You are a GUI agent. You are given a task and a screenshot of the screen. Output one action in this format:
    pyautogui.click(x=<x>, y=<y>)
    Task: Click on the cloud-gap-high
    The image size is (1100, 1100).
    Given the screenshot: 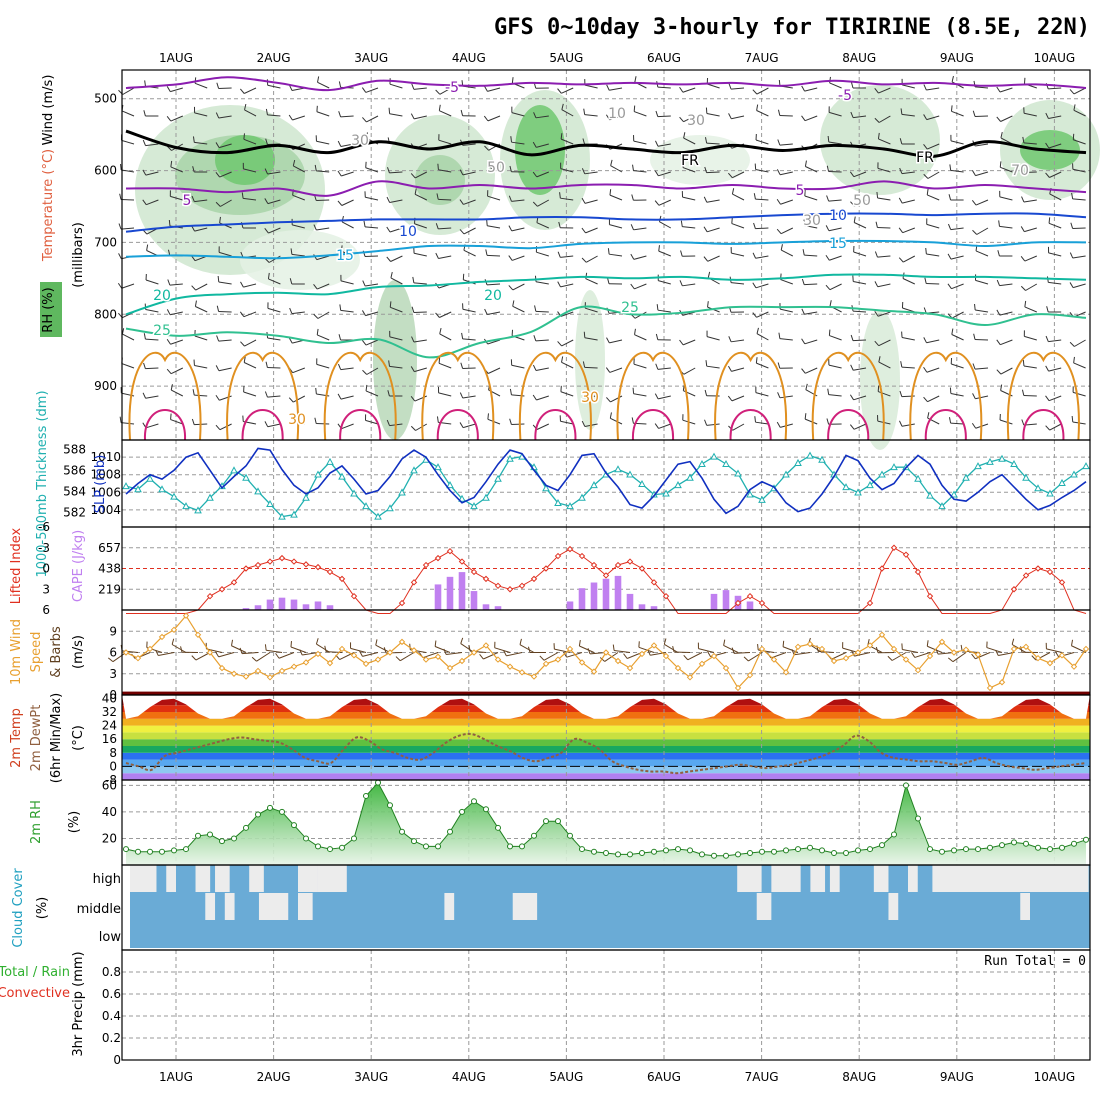 What is the action you would take?
    pyautogui.click(x=818, y=878)
    